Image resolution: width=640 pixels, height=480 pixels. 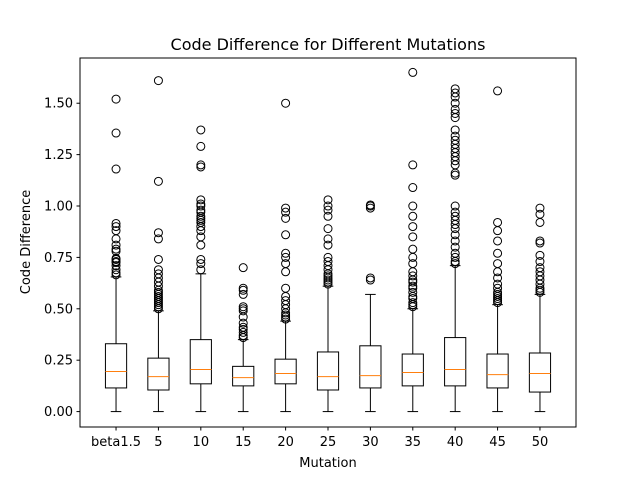 I want to click on y-tick-label: 1.50, so click(x=58, y=104).